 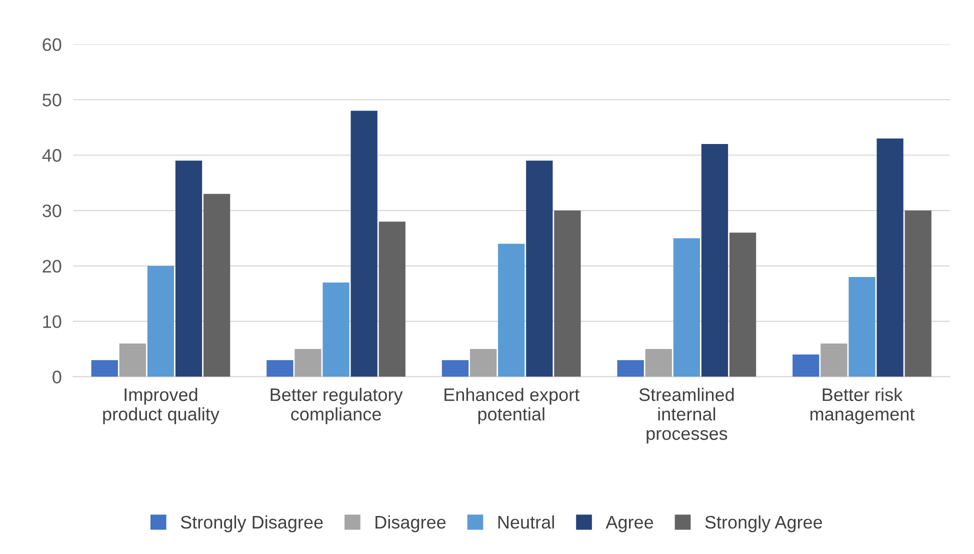 I want to click on y-tick-label: 0, so click(x=57, y=377).